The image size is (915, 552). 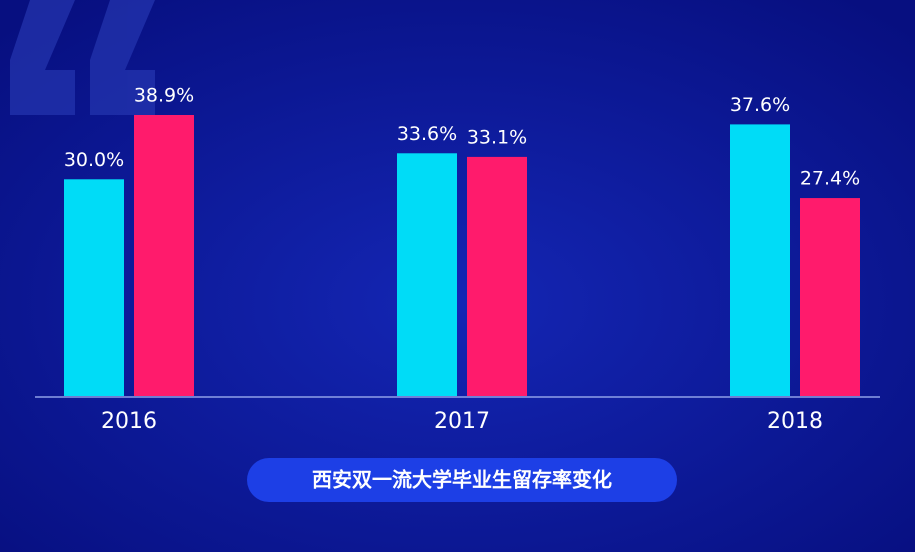 What do you see at coordinates (82, 57) in the screenshot?
I see `quote-decoration` at bounding box center [82, 57].